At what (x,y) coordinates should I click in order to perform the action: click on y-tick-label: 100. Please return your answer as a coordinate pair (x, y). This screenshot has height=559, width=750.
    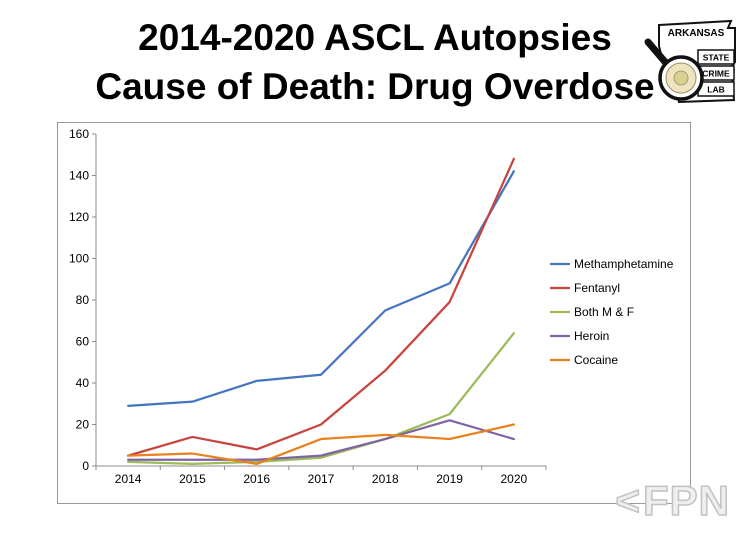
    Looking at the image, I should click on (79, 259).